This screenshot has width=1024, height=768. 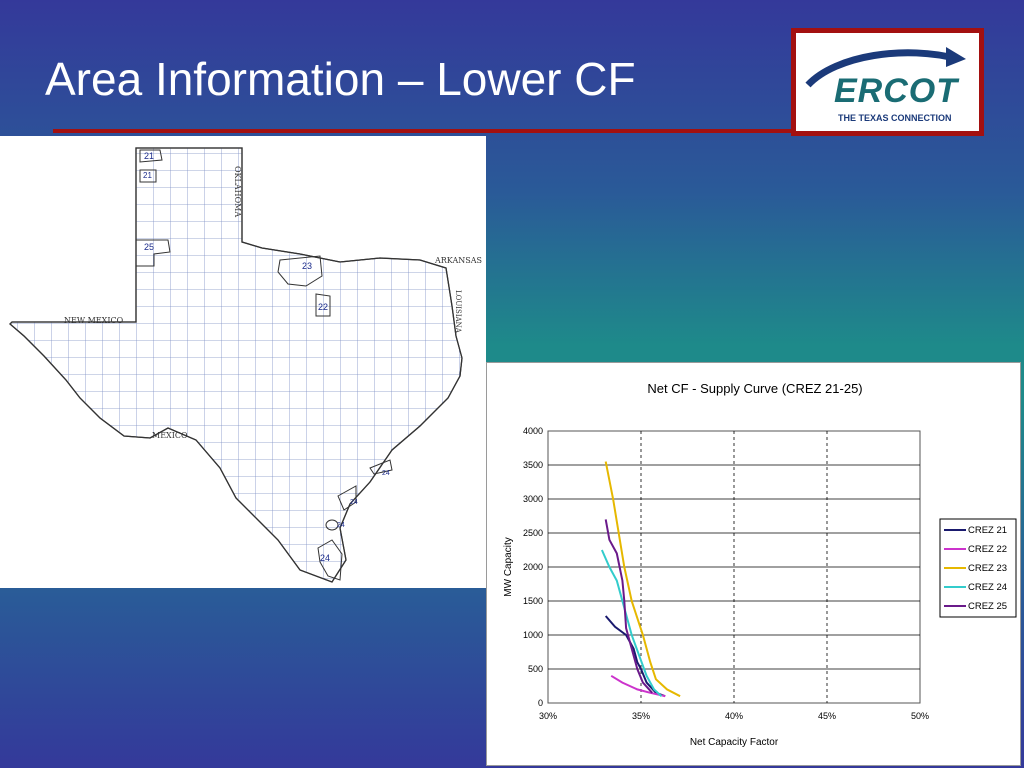 What do you see at coordinates (987, 549) in the screenshot?
I see `legend-label-crez-22: CREZ 22` at bounding box center [987, 549].